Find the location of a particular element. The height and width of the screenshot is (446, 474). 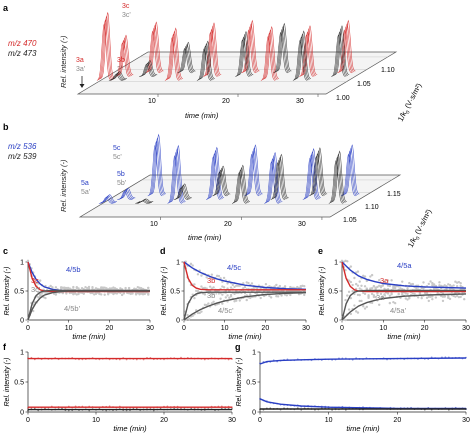

panel-c-series-label: 4/5b is located at coordinates (73, 269).